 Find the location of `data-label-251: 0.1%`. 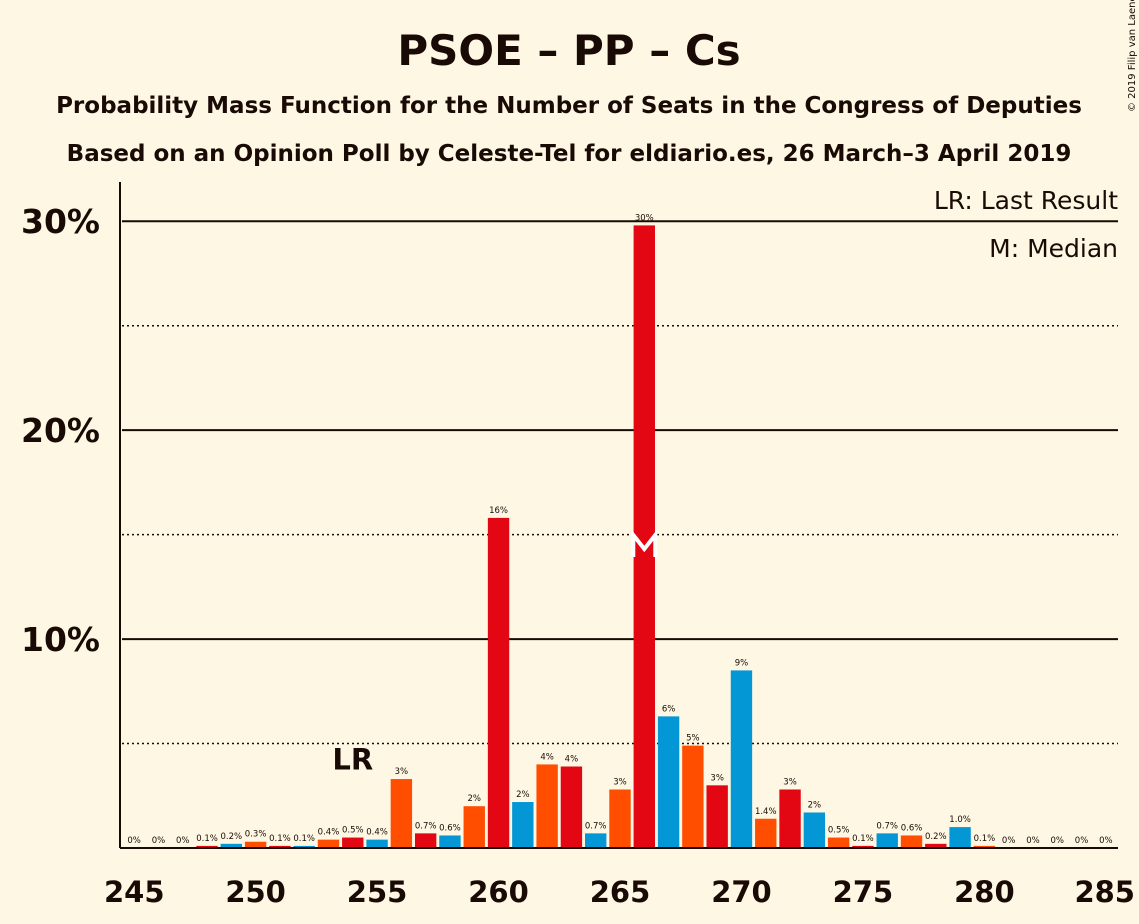

data-label-251: 0.1% is located at coordinates (280, 839).